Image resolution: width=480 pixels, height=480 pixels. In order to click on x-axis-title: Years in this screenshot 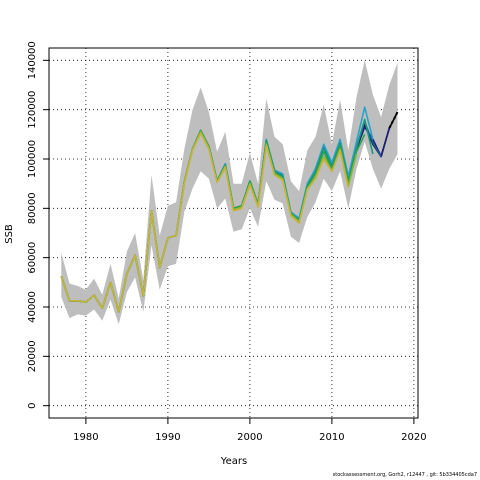, I will do `click(233, 461)`.